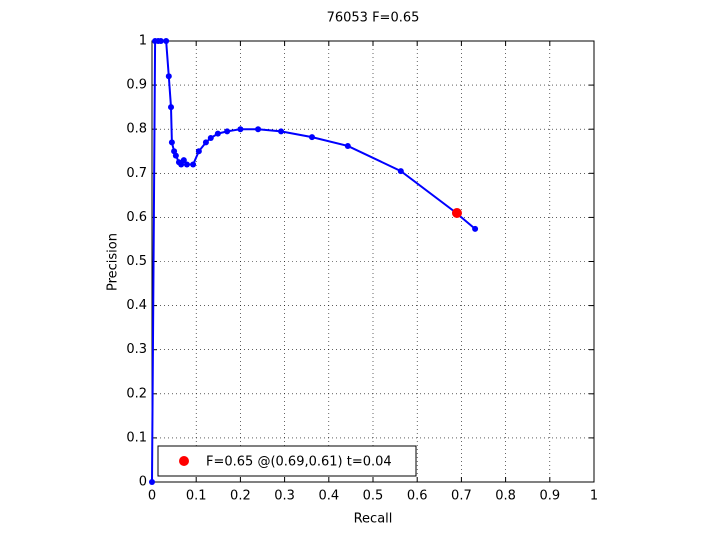  What do you see at coordinates (299, 462) in the screenshot?
I see `legend-label: F=0.65 @(0.69,0.61) t=0.04` at bounding box center [299, 462].